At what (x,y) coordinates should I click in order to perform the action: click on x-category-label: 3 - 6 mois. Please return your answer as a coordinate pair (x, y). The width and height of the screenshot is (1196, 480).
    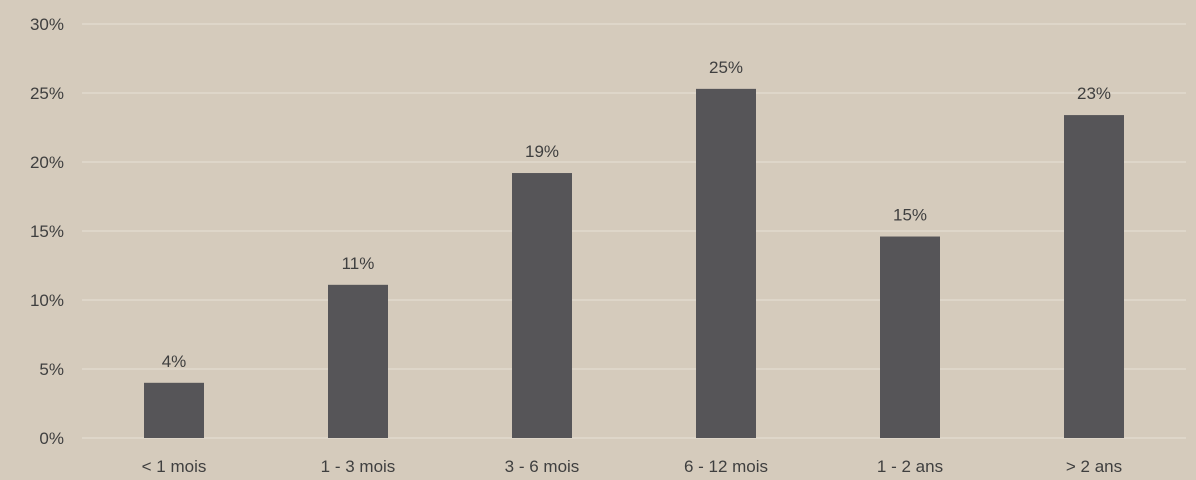
    Looking at the image, I should click on (542, 466).